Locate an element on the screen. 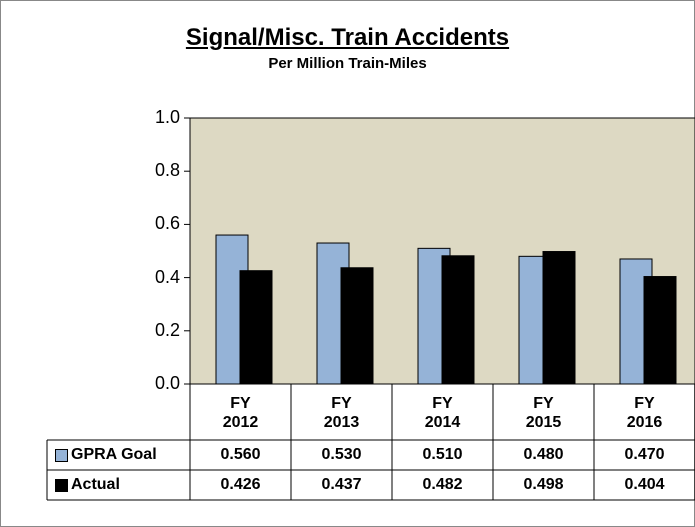 This screenshot has height=527, width=695. table-cell: 0.437 is located at coordinates (341, 484).